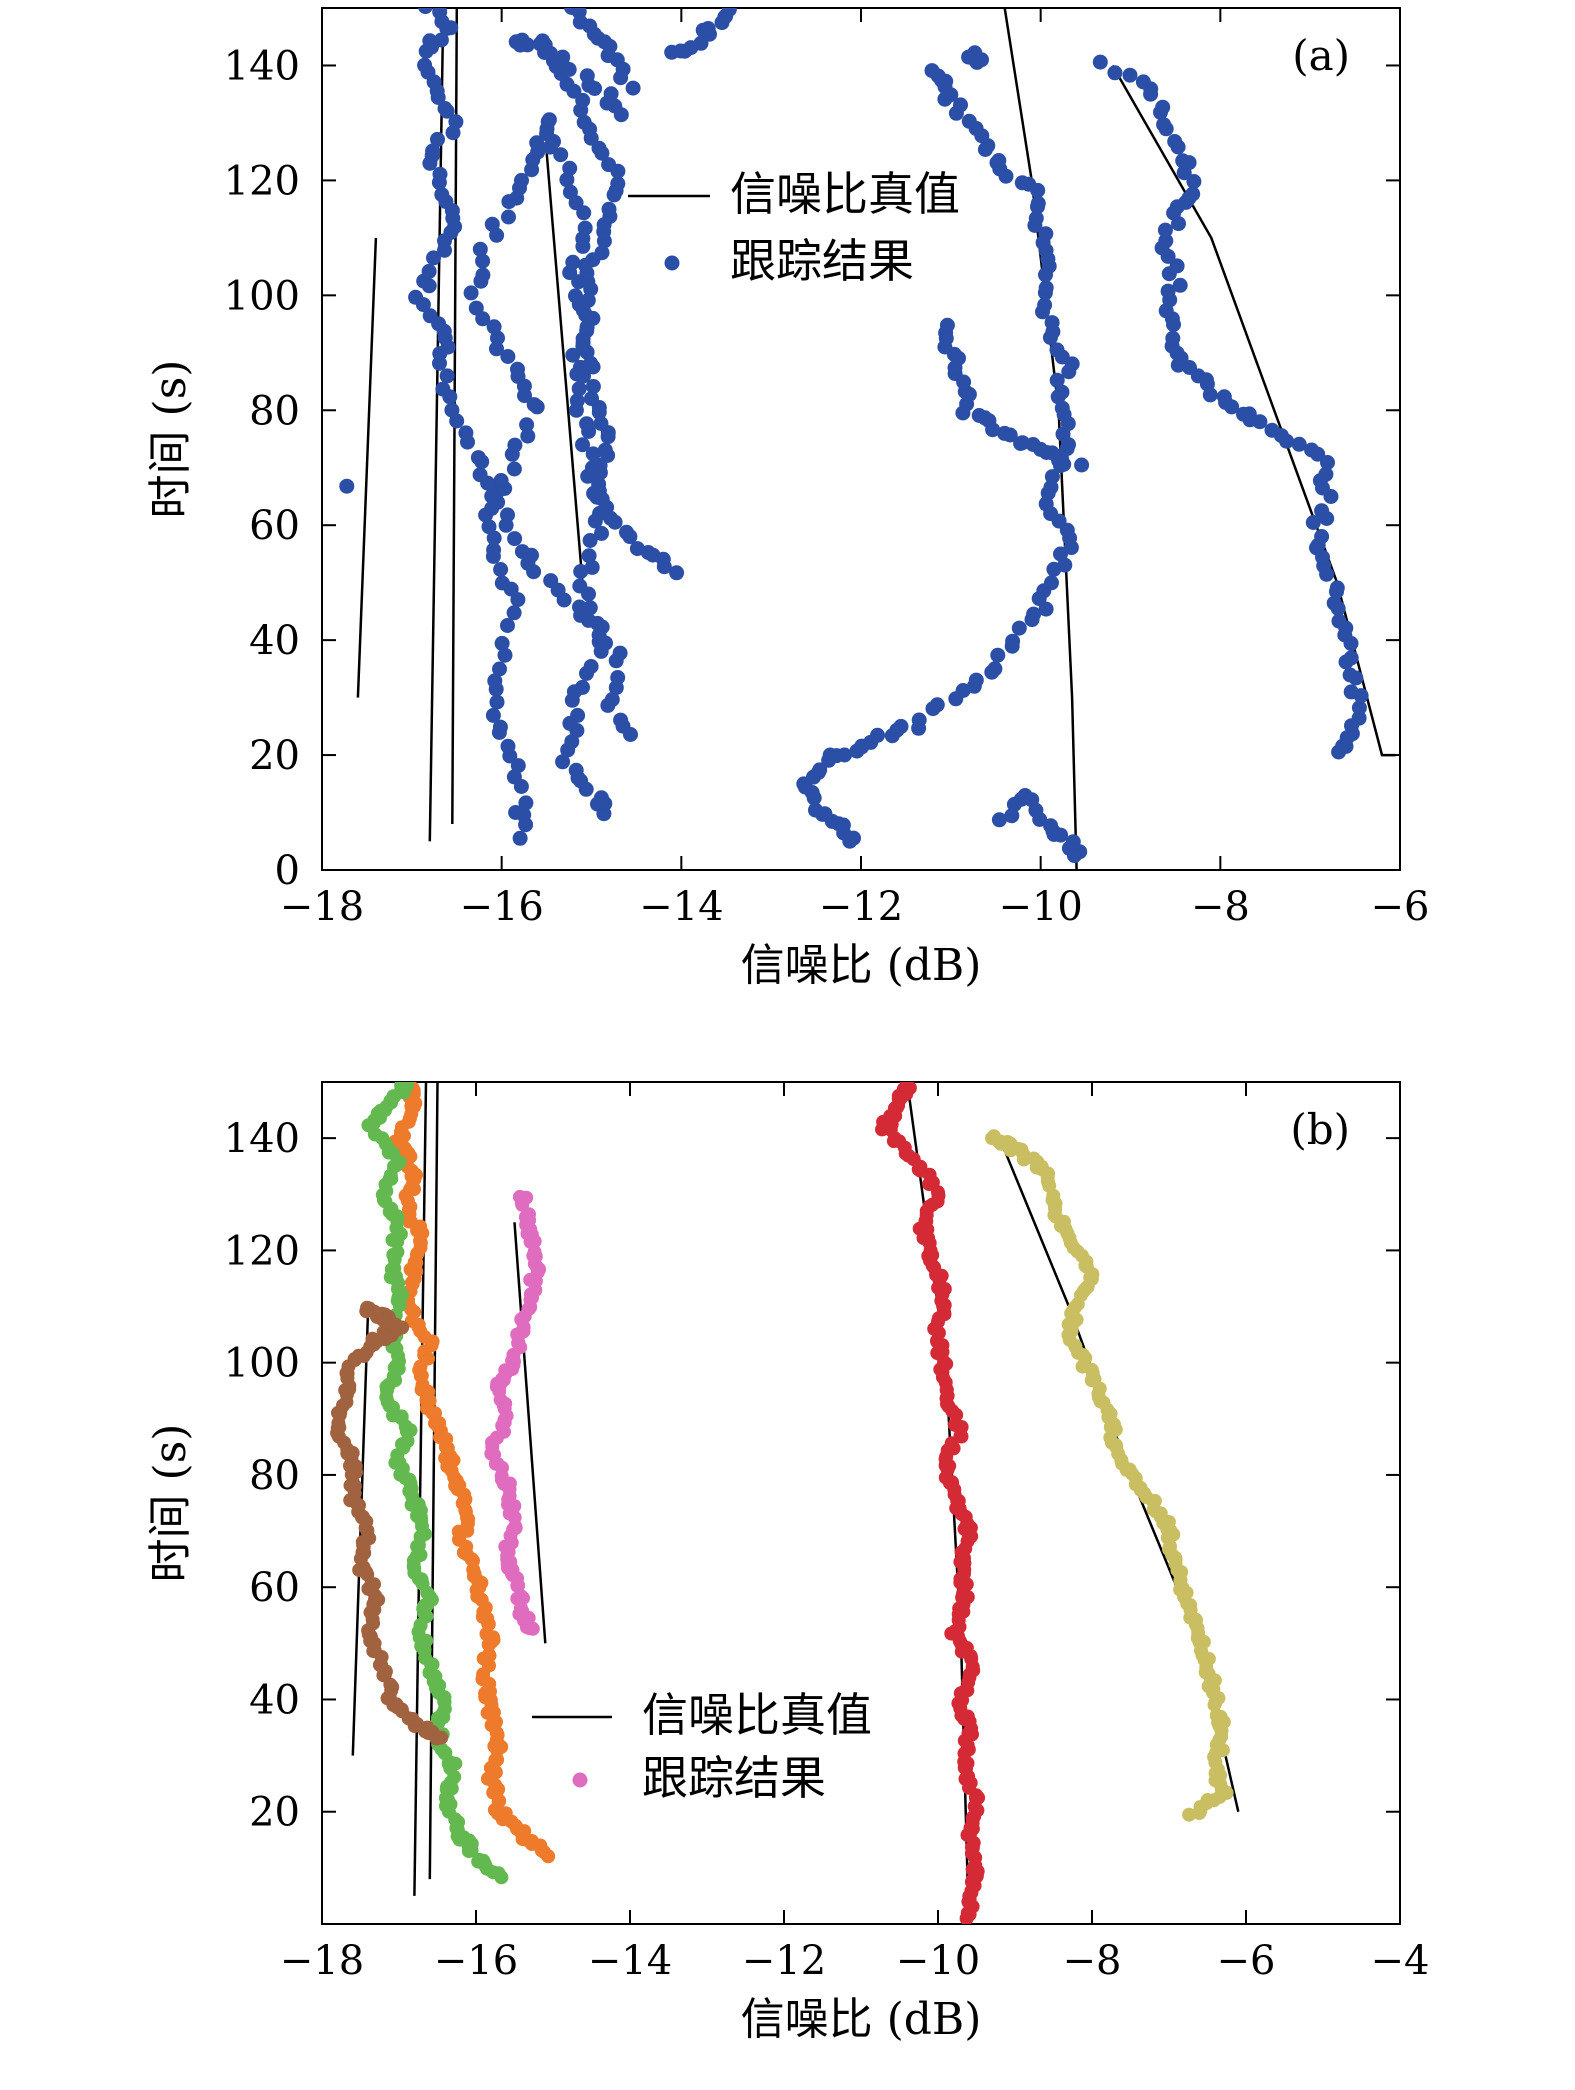 This screenshot has height=2090, width=1575. Describe the element at coordinates (861, 2019) in the screenshot. I see `x-axis-label: 信噪比 (dB)` at that location.